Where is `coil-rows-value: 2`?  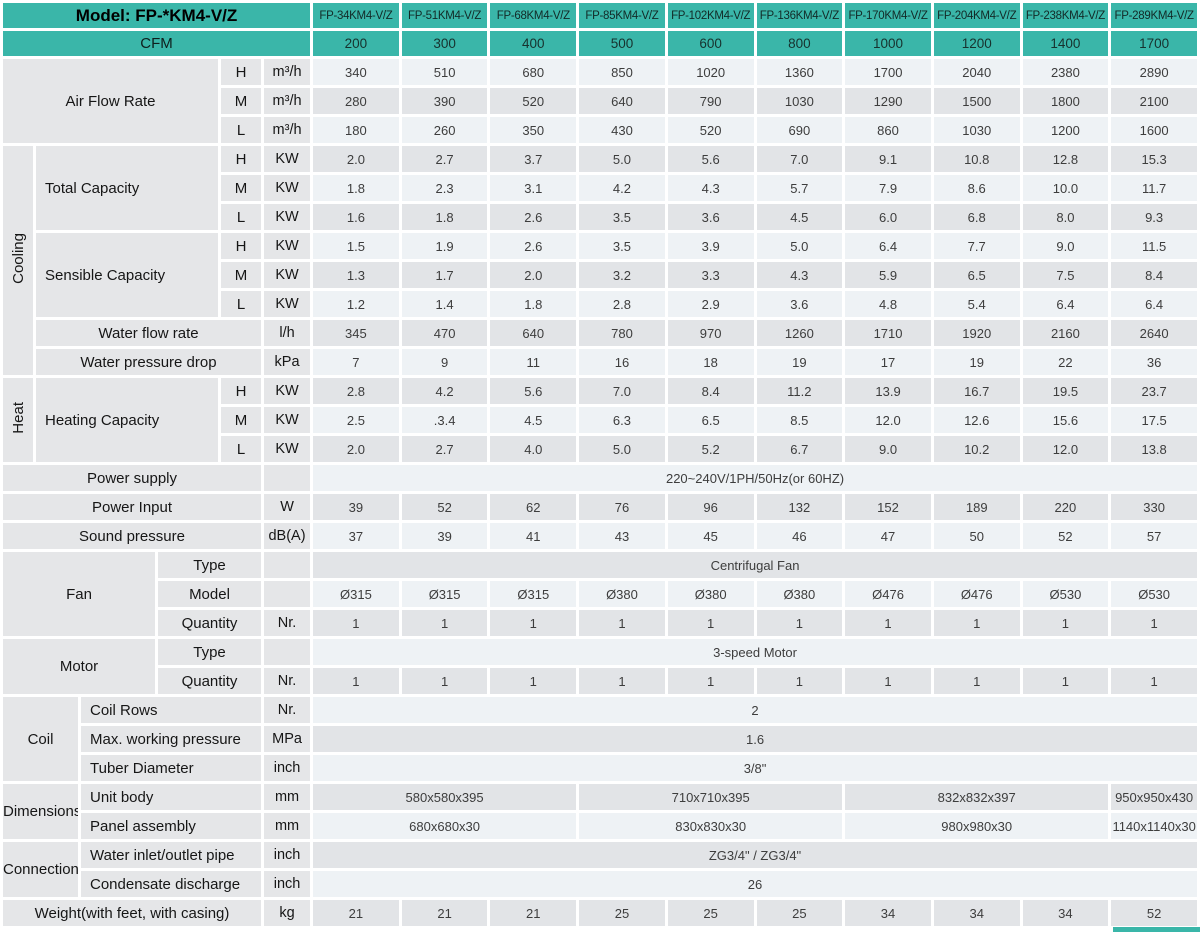 coil-rows-value: 2 is located at coordinates (755, 710).